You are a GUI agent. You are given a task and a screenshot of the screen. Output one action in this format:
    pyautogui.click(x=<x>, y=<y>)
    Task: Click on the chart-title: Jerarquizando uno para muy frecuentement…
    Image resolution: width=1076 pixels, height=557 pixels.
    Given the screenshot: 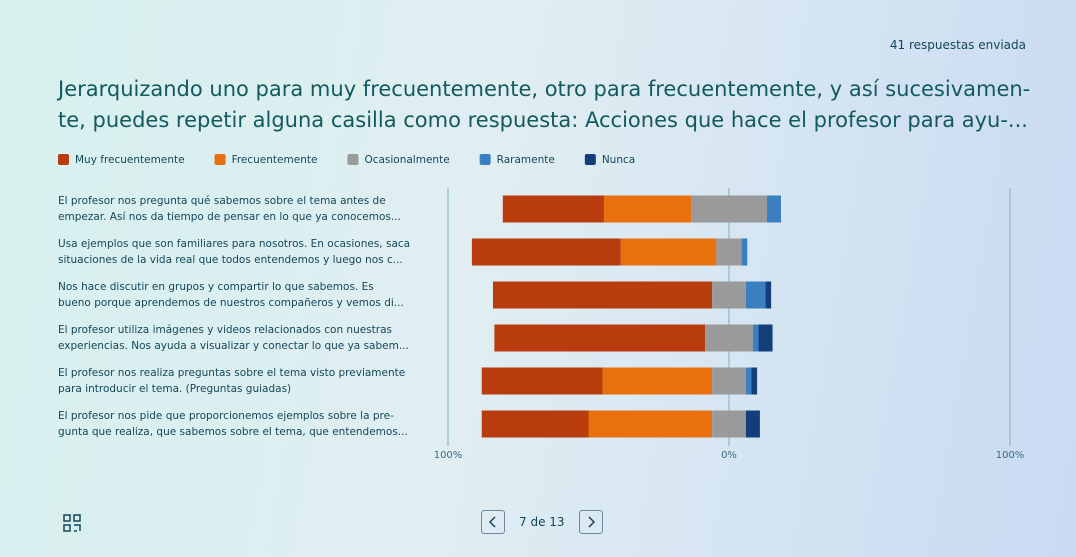 What is the action you would take?
    pyautogui.click(x=544, y=104)
    